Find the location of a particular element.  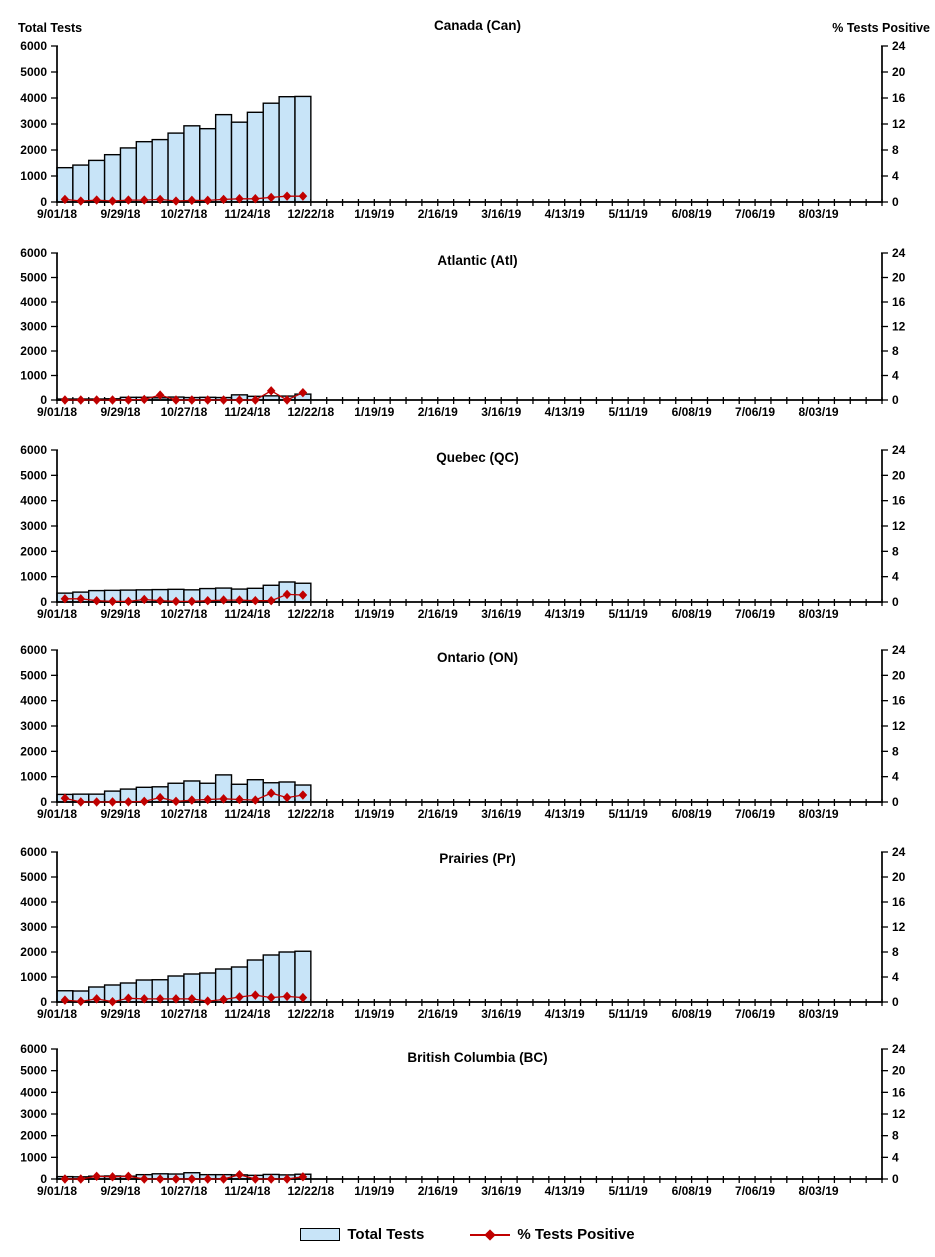

right-axis-title: % Tests Positive is located at coordinates (881, 28).